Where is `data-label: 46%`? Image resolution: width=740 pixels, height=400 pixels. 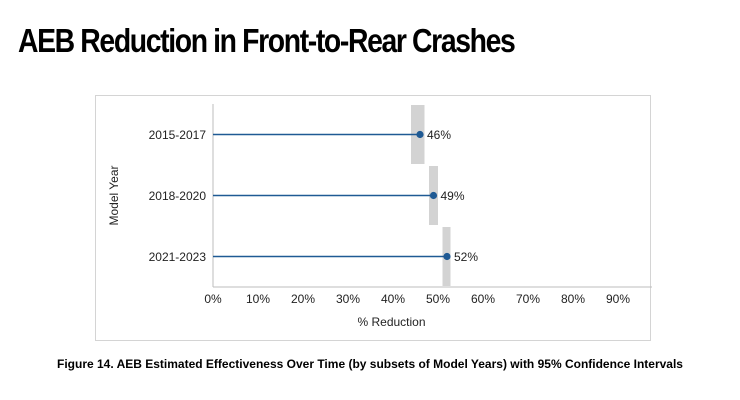 data-label: 46% is located at coordinates (439, 135).